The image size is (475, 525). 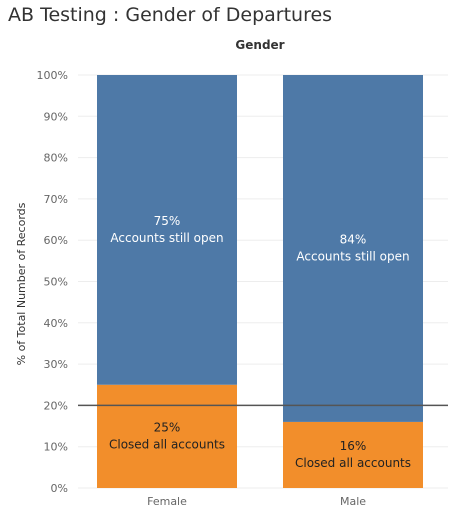 I want to click on x-tick-label: Female, so click(x=167, y=501).